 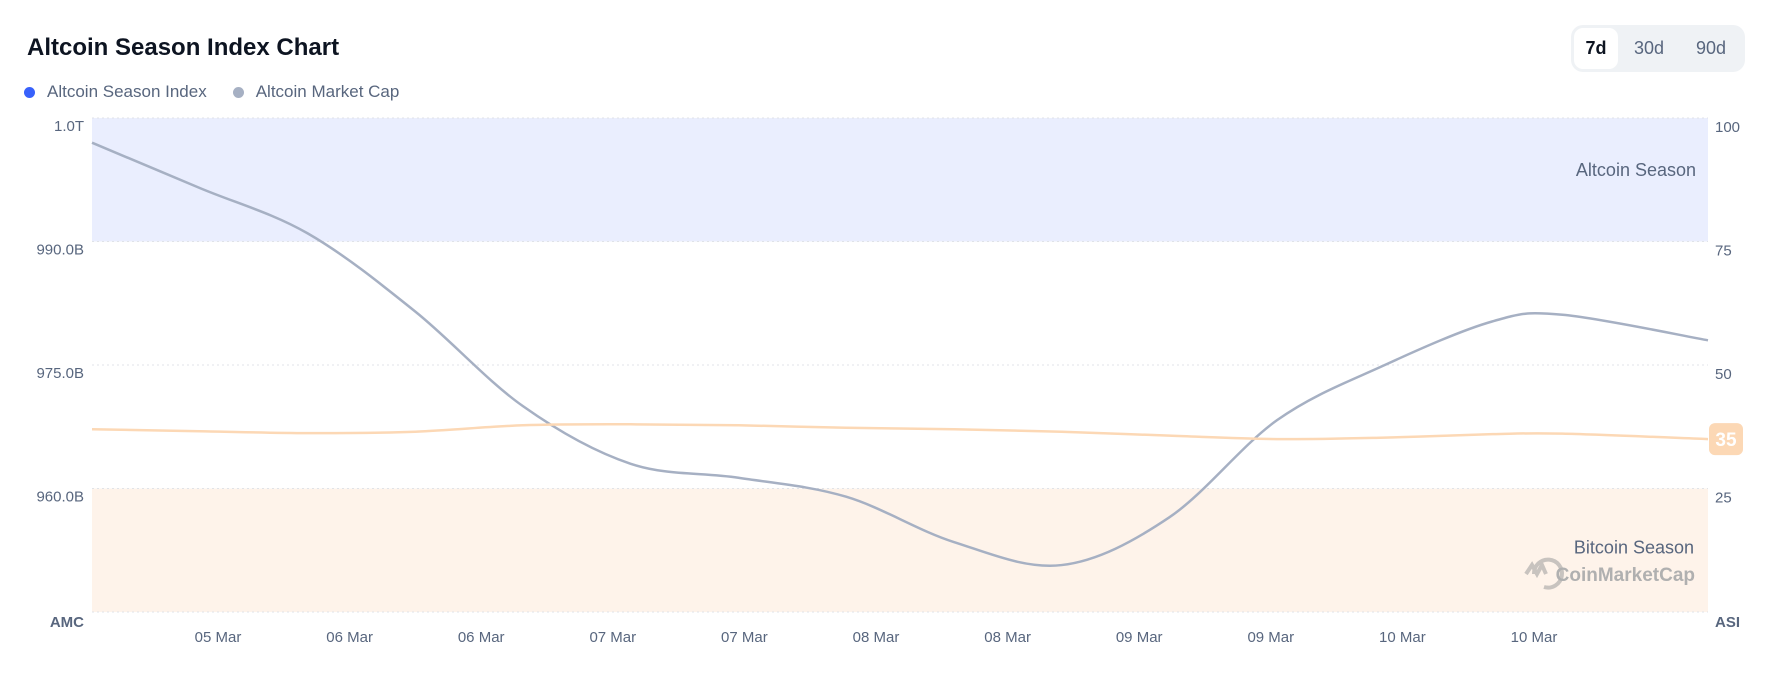 I want to click on right-tick-label: 50, so click(x=1723, y=374).